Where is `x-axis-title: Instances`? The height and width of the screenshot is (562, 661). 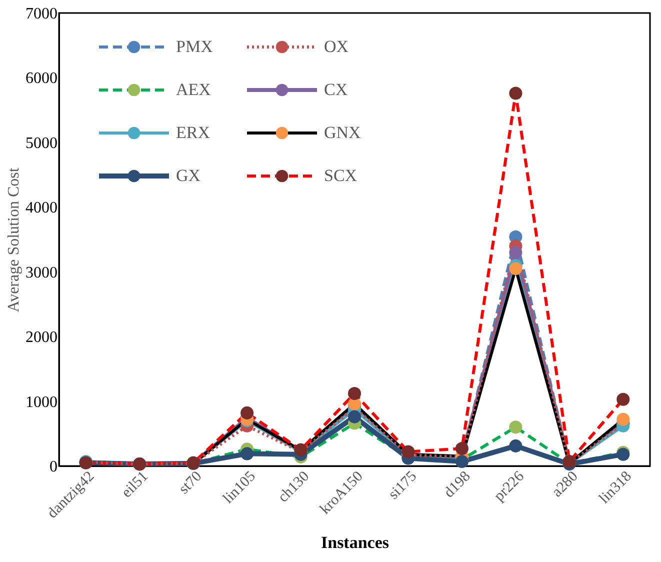
x-axis-title: Instances is located at coordinates (355, 542).